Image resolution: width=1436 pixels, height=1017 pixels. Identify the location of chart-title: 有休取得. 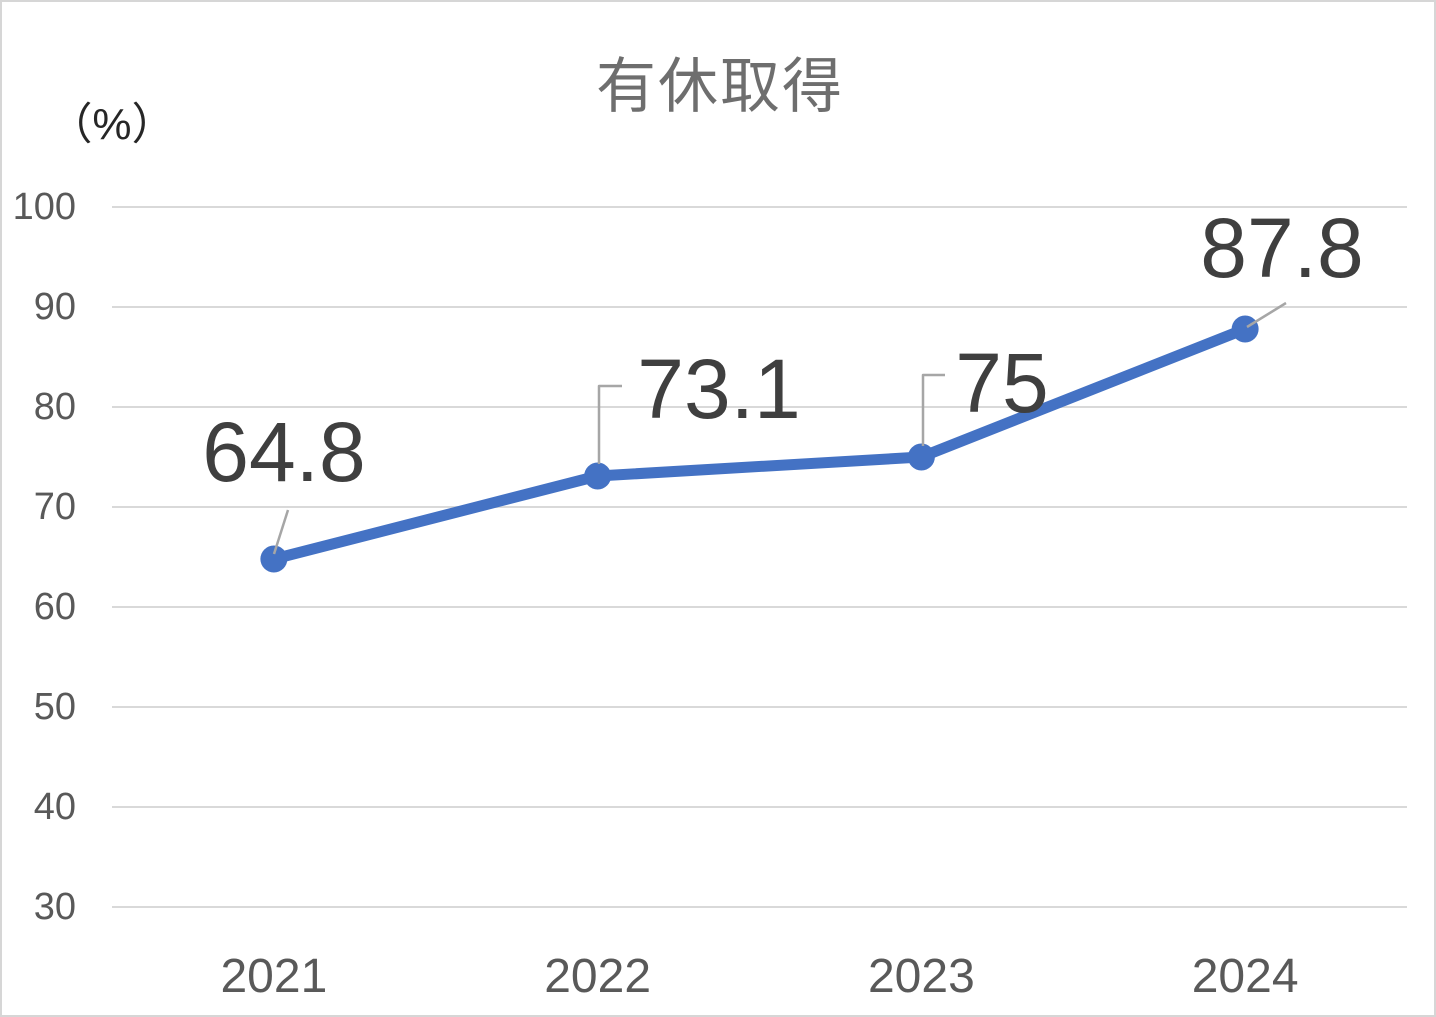
(720, 86).